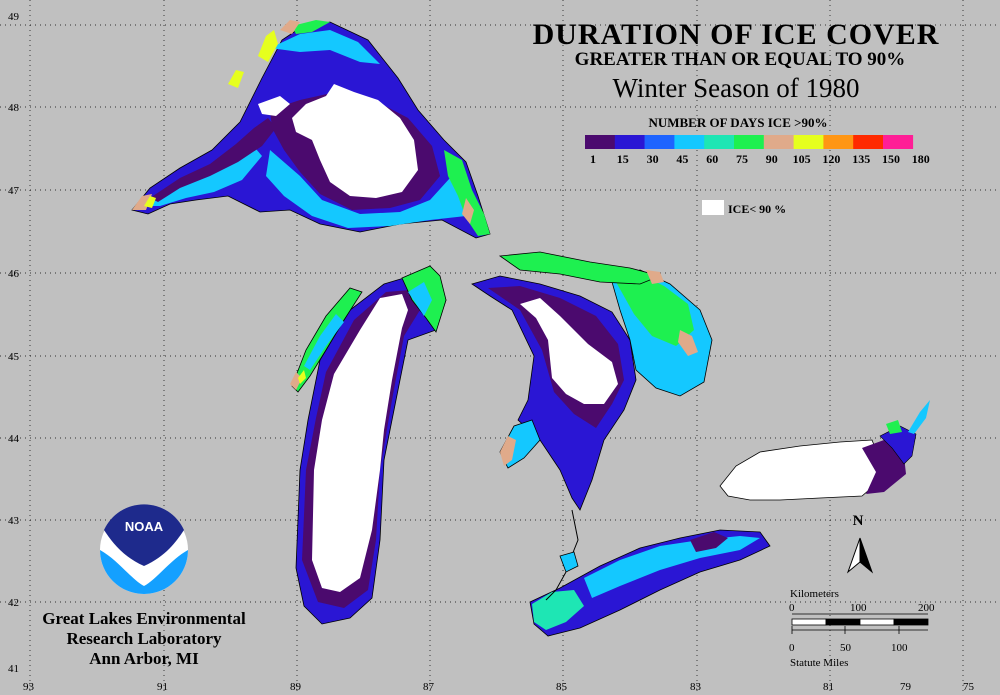  I want to click on lat-label-44: 44, so click(14, 439).